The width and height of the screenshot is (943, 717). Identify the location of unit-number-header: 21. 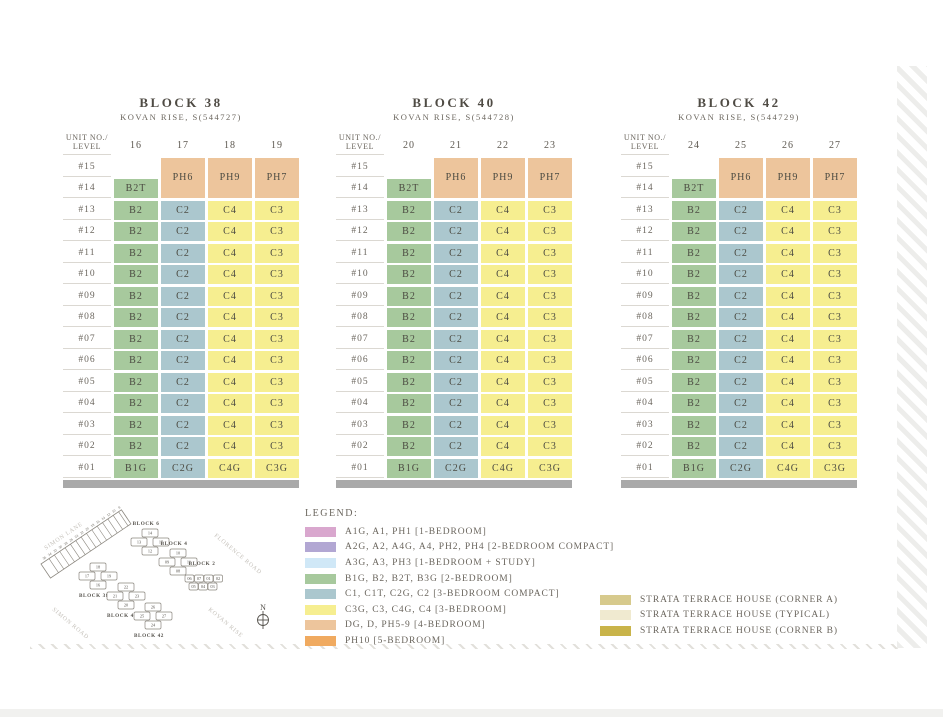
(456, 145).